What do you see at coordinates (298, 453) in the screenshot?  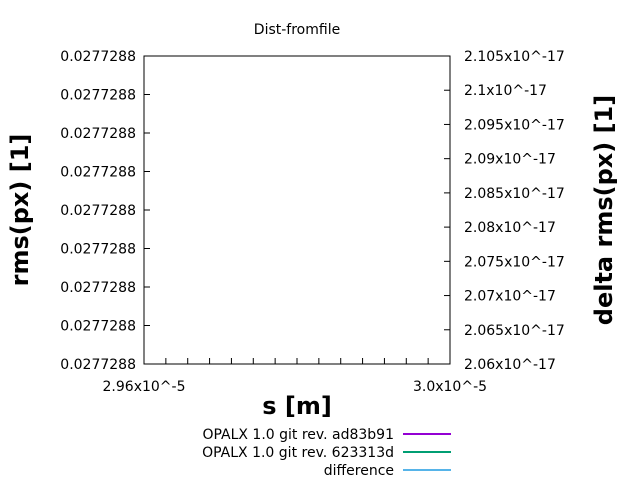 I see `legend-label: OPALX 1.0 git rev. 623313d` at bounding box center [298, 453].